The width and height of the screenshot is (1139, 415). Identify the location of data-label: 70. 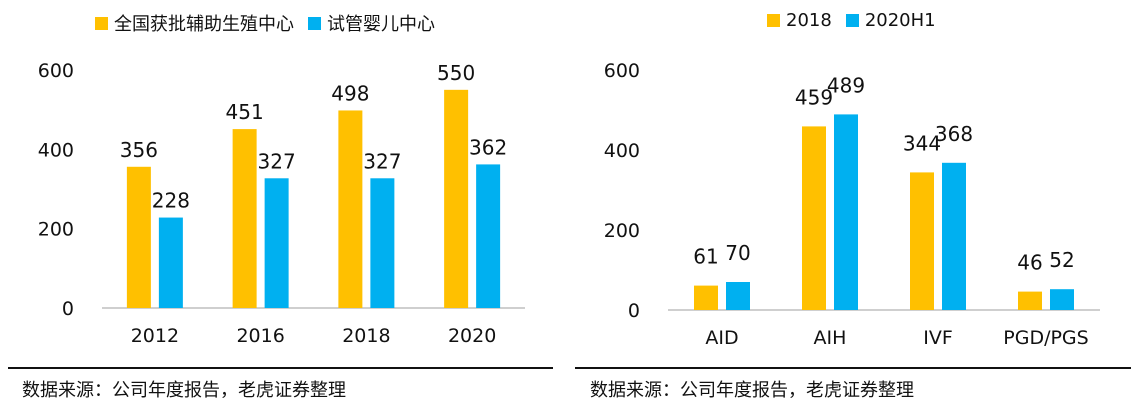
(737, 253).